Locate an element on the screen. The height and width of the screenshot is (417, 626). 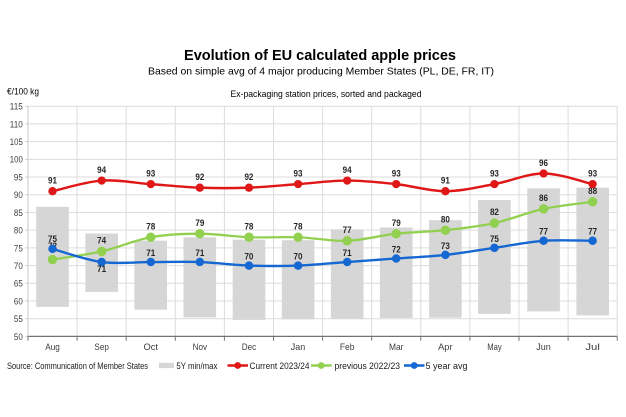
svg-text: previous 2022/23 is located at coordinates (368, 366).